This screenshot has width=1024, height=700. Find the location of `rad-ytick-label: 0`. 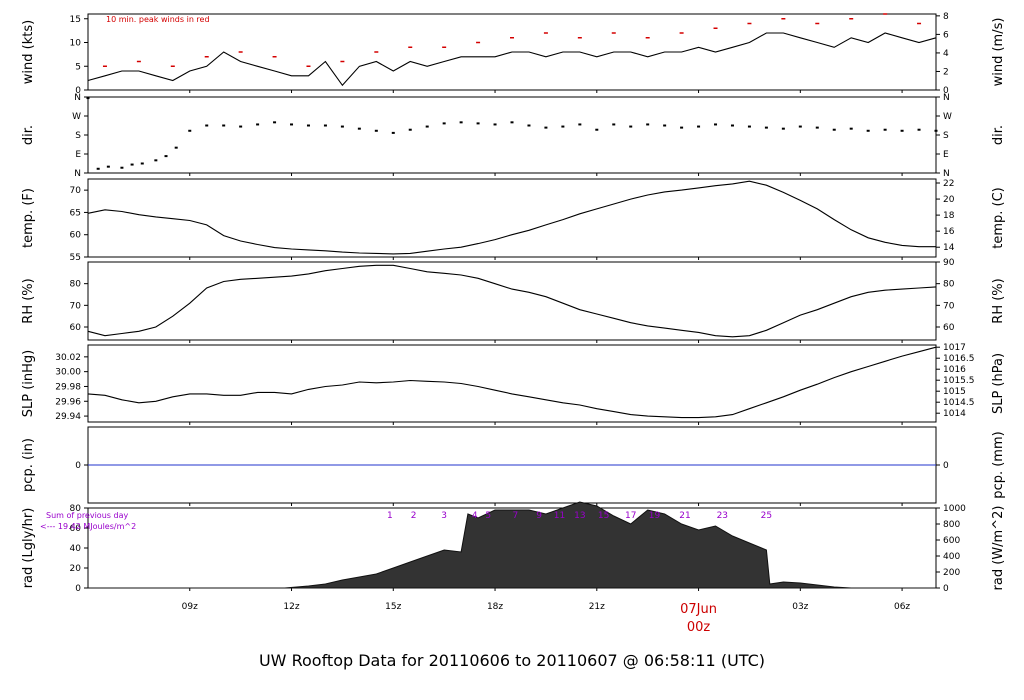

rad-ytick-label: 0 is located at coordinates (78, 589).